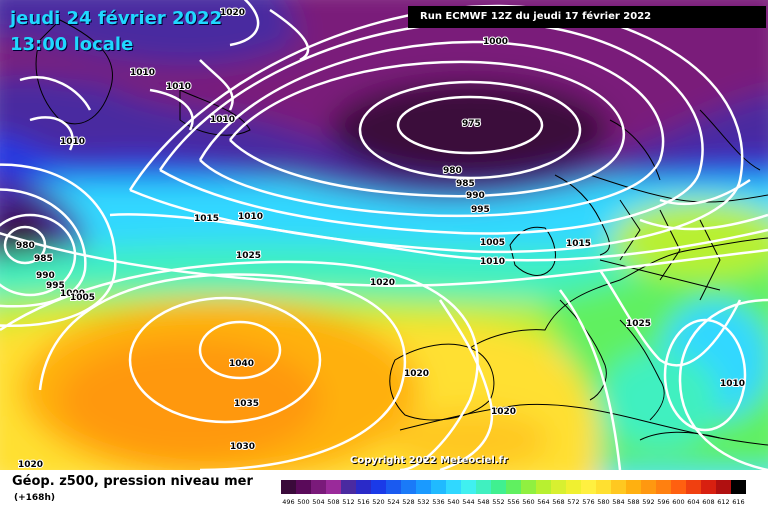  I want to click on color-scale-label: 508, so click(333, 502).